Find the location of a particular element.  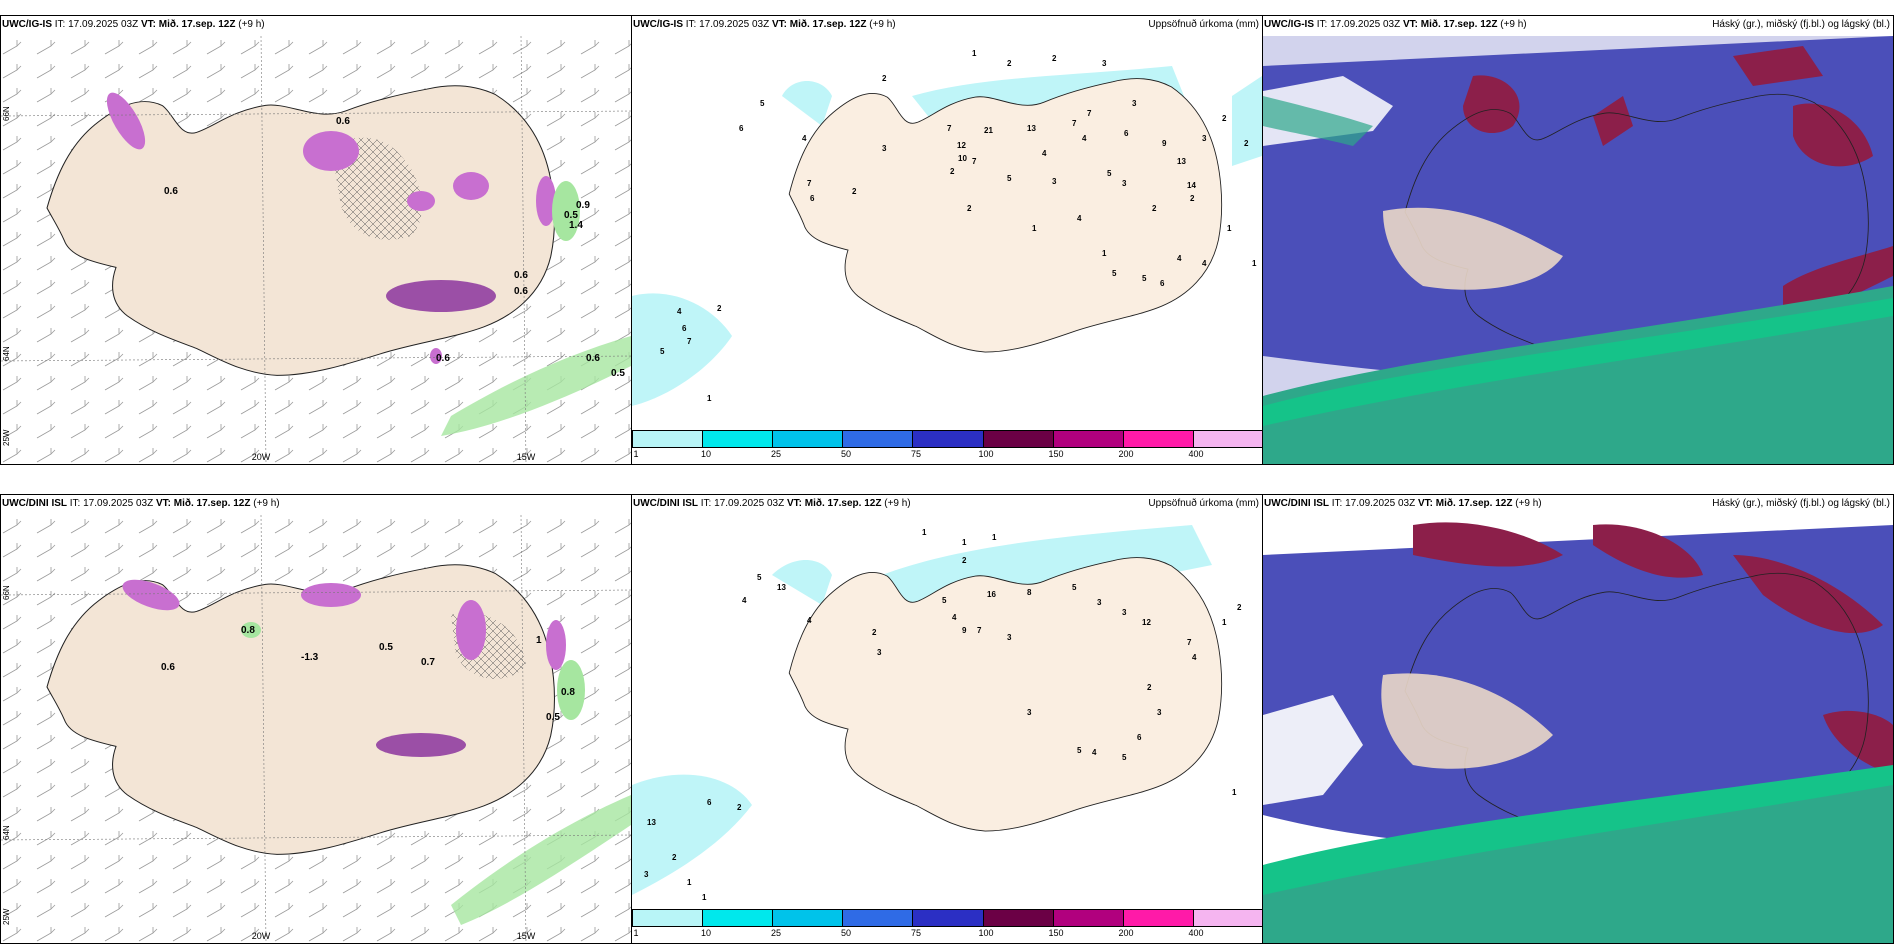

snow-cover is located at coordinates (344, 668).